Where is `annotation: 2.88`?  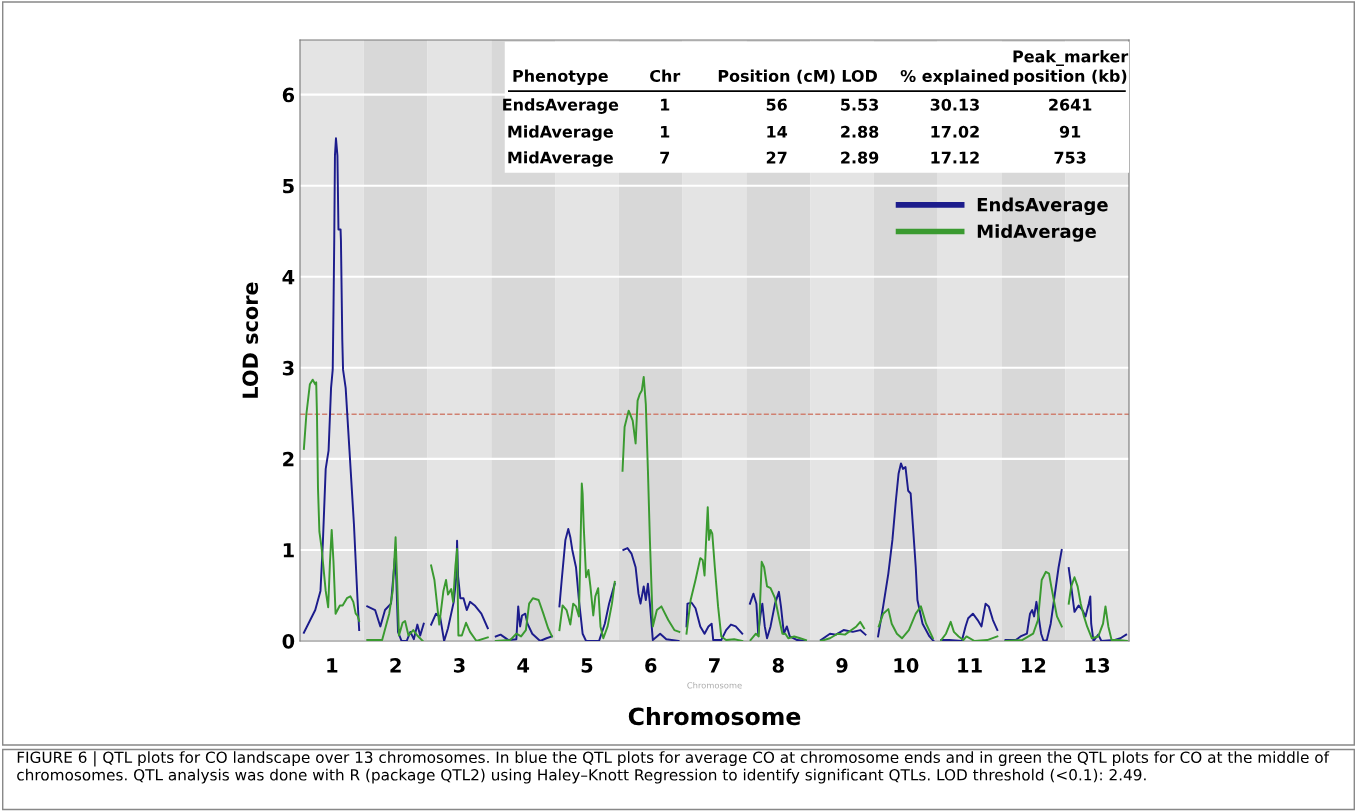 annotation: 2.88 is located at coordinates (860, 131).